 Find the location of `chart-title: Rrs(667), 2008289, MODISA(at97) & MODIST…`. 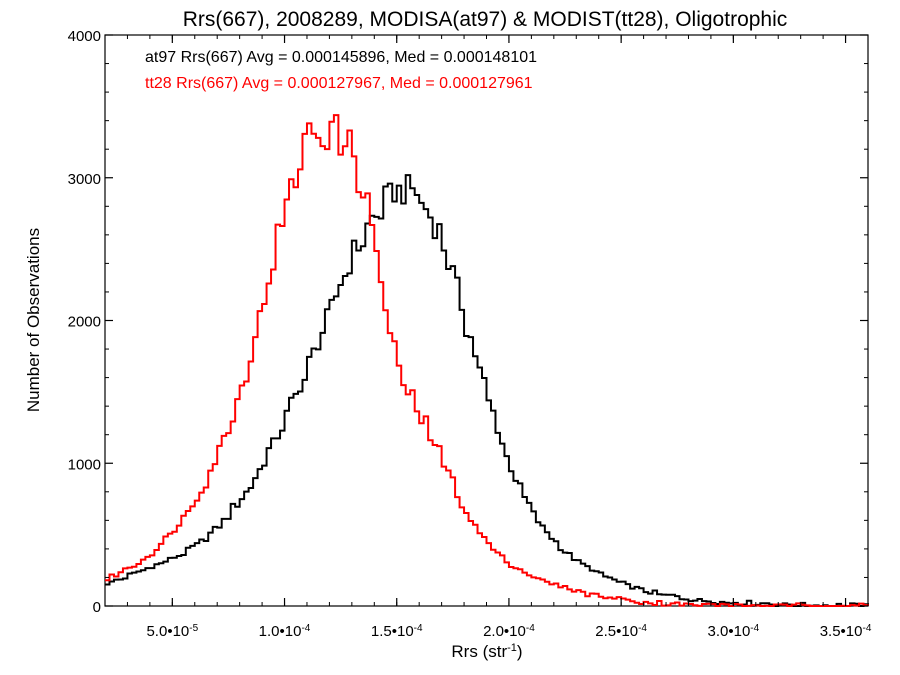

chart-title: Rrs(667), 2008289, MODISA(at97) & MODIST… is located at coordinates (485, 19).